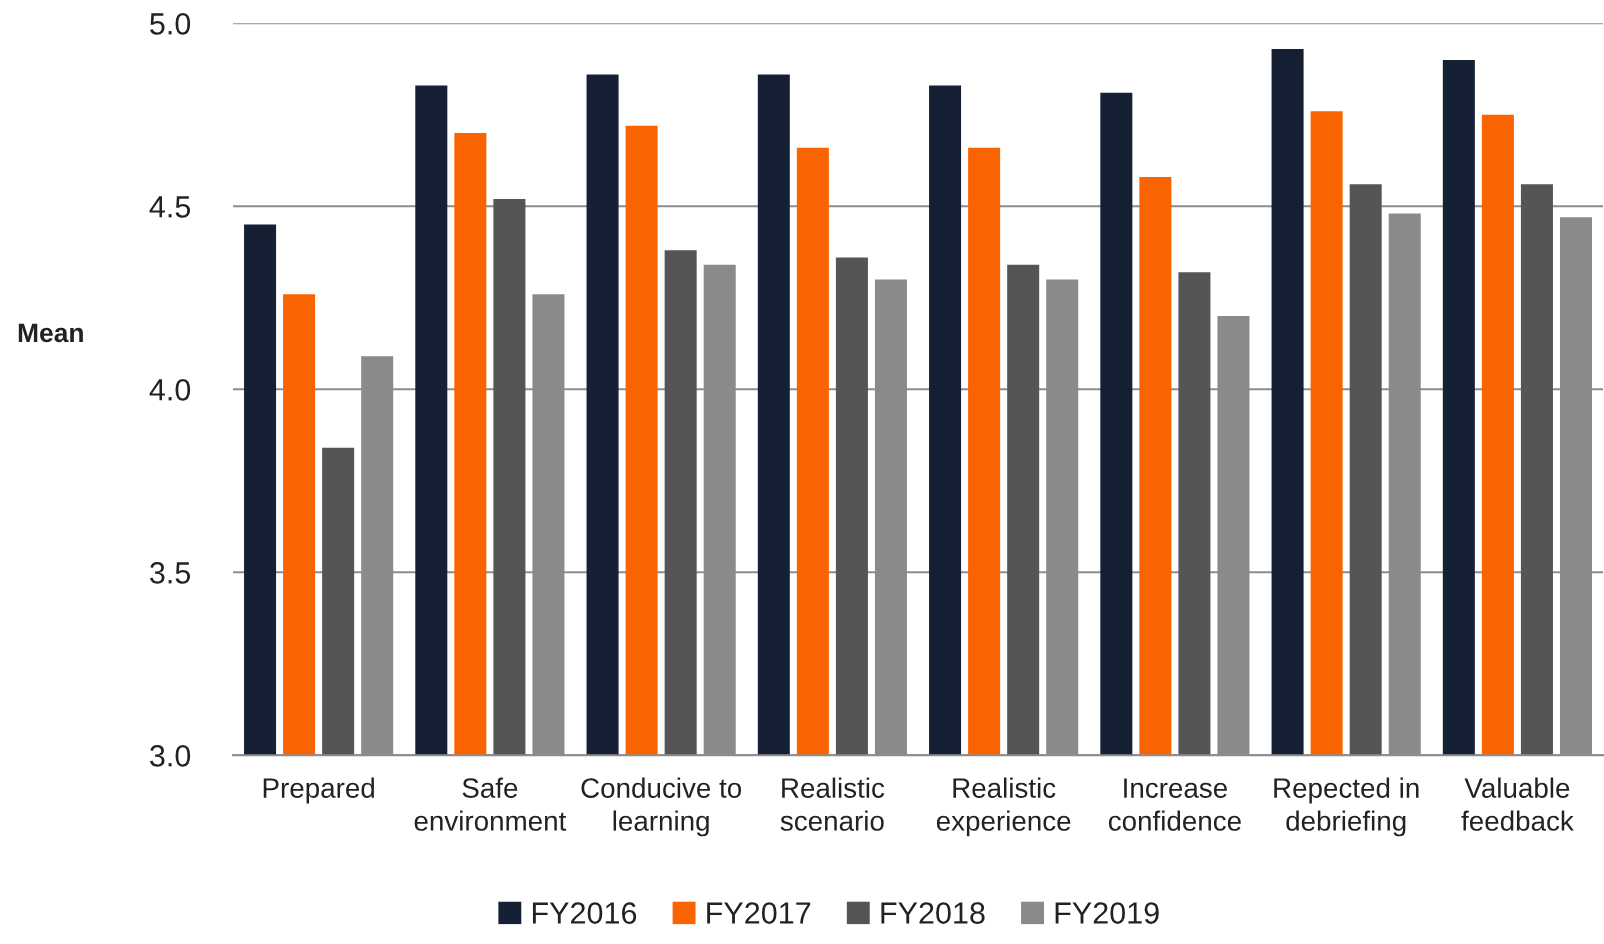 The width and height of the screenshot is (1604, 944). What do you see at coordinates (50, 333) in the screenshot?
I see `y-axis-title: Mean` at bounding box center [50, 333].